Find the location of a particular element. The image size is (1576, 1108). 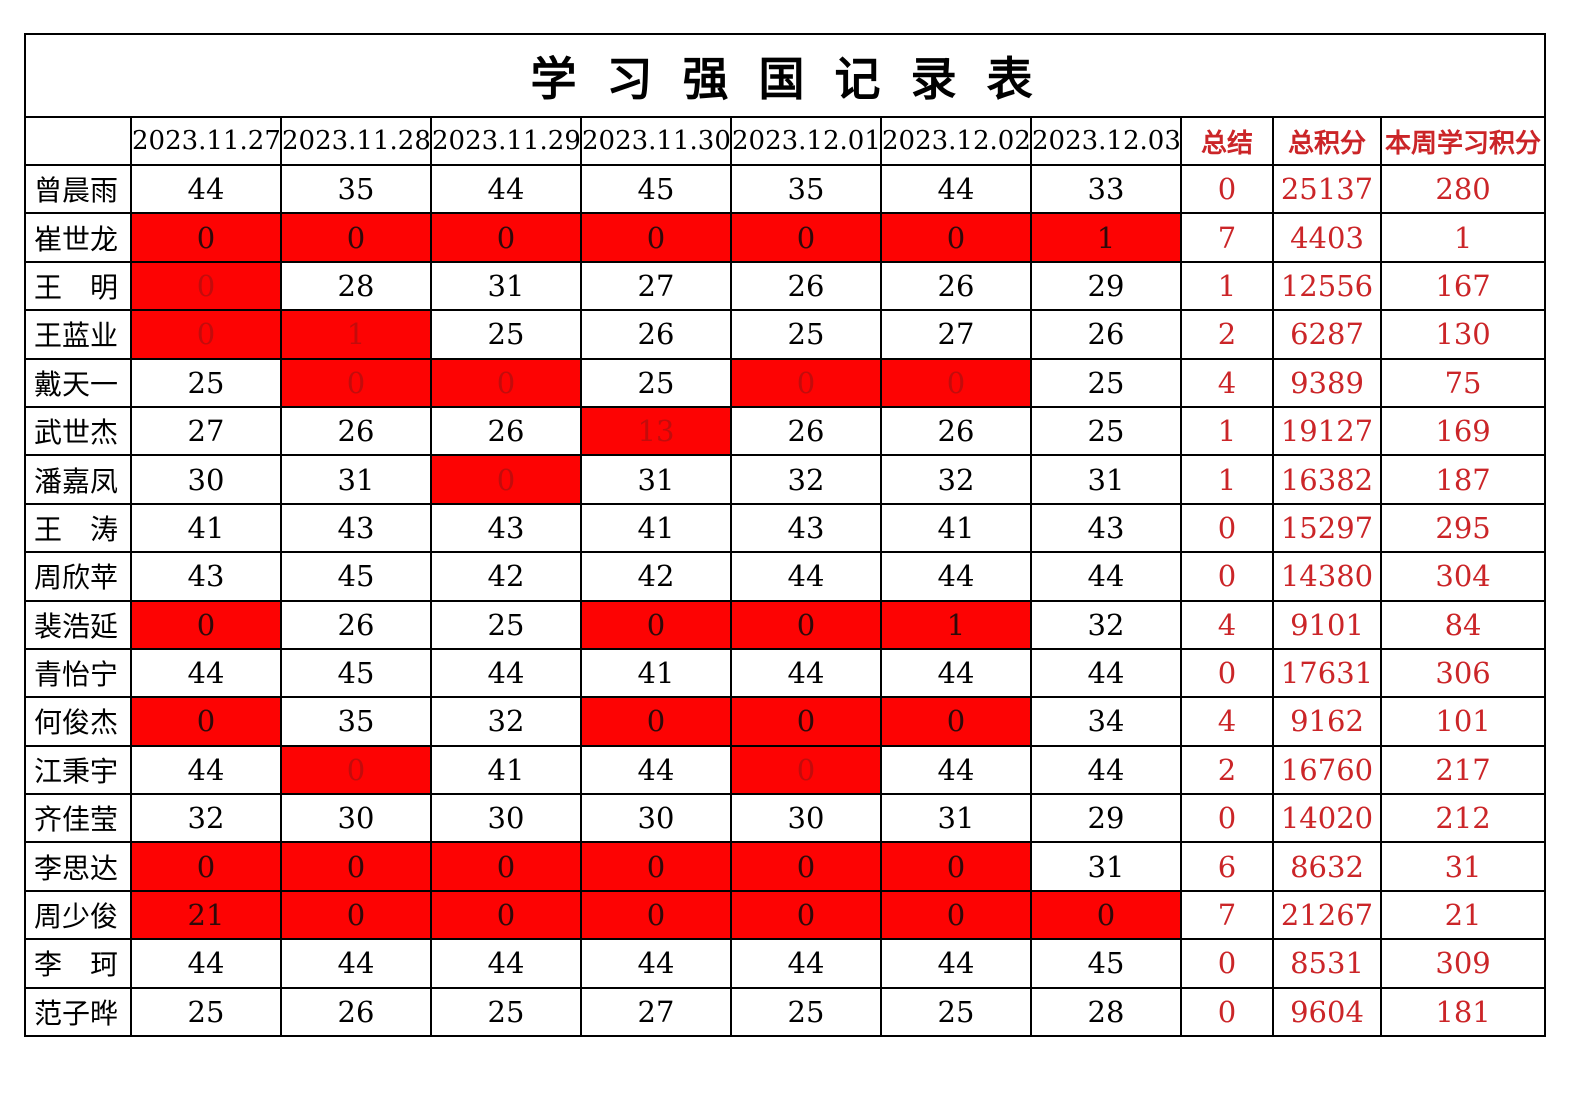

week-points-cell: 181 is located at coordinates (1463, 1012).